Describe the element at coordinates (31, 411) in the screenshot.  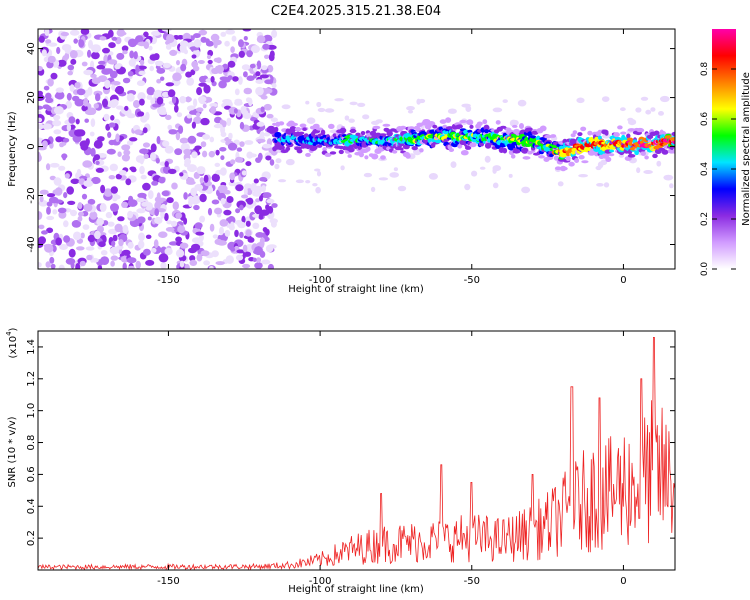
I see `y-tick-label: 1.0` at that location.